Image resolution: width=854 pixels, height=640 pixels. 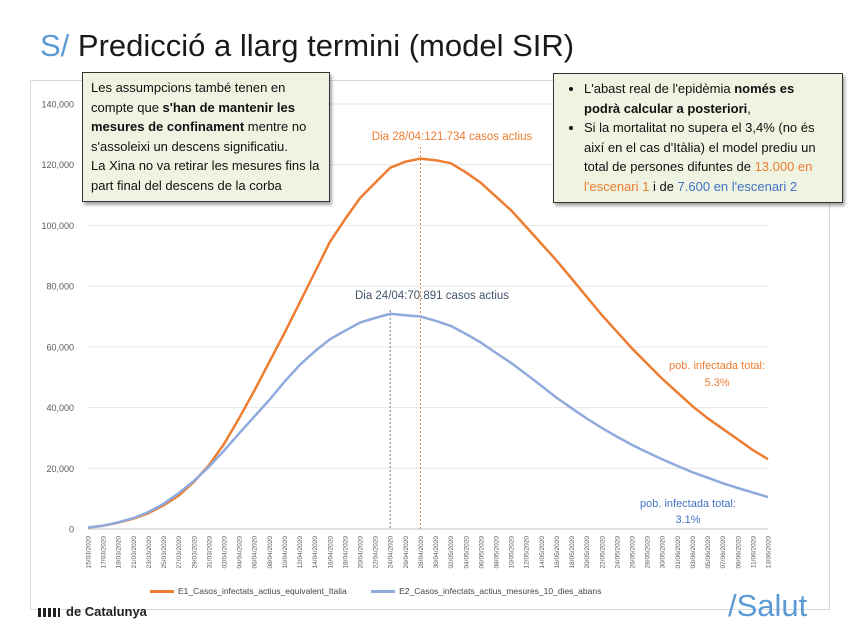 I want to click on bullet-text: i de, so click(x=663, y=186).